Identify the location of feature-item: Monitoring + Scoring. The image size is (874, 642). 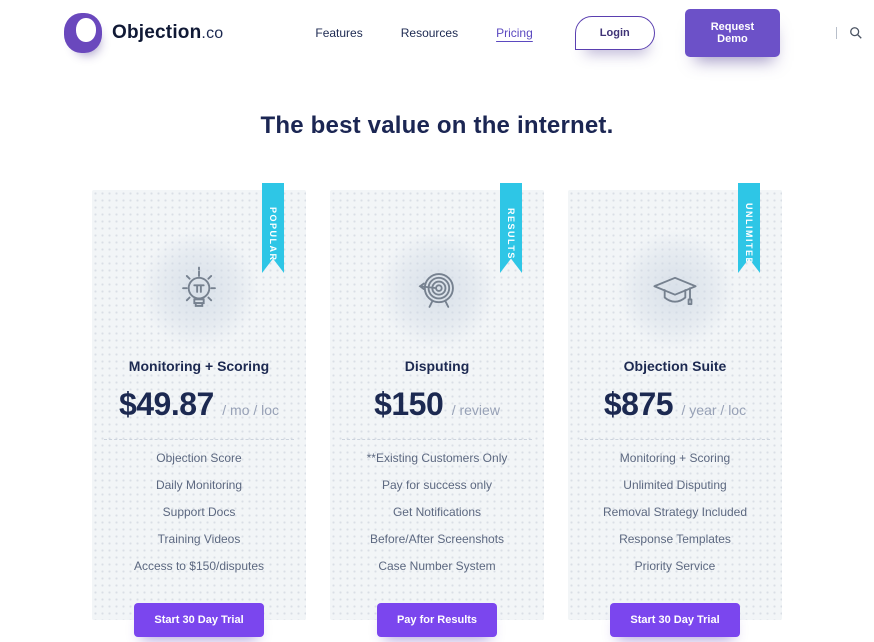
(675, 457).